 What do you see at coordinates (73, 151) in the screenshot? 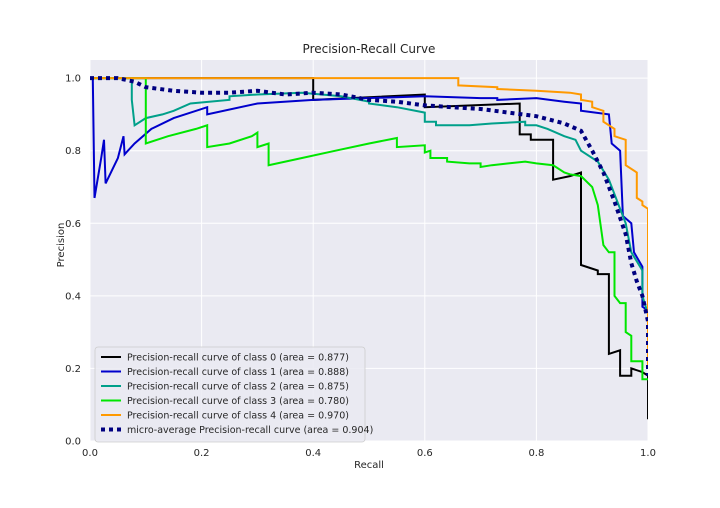
I see `y-tick-label: 0.8` at bounding box center [73, 151].